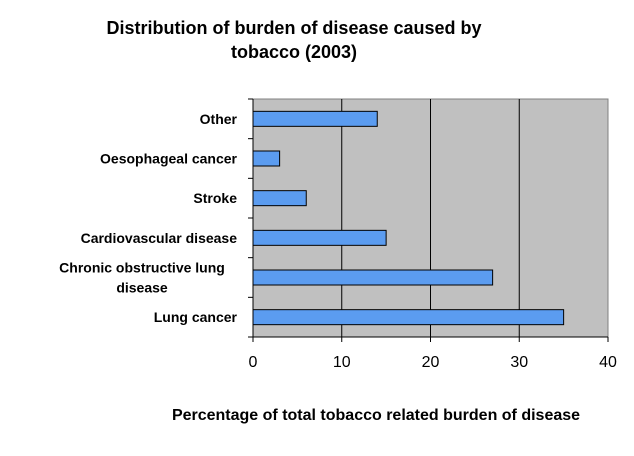 This screenshot has width=634, height=456. I want to click on x-tick-label: 40, so click(608, 362).